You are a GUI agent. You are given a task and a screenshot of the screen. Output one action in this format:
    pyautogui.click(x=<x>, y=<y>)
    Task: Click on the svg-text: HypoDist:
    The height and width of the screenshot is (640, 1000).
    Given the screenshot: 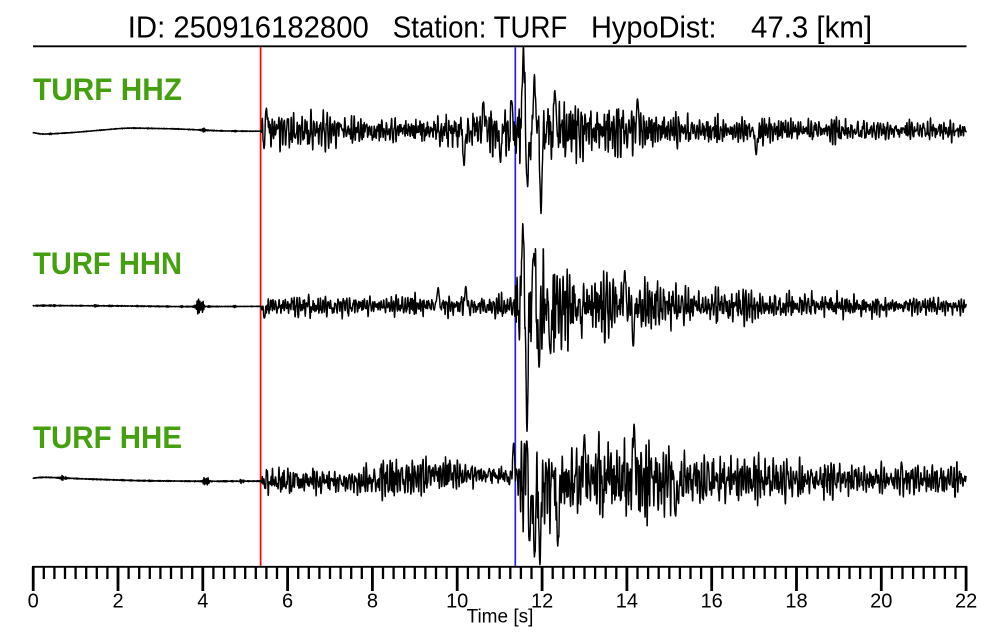 What is the action you would take?
    pyautogui.click(x=654, y=27)
    